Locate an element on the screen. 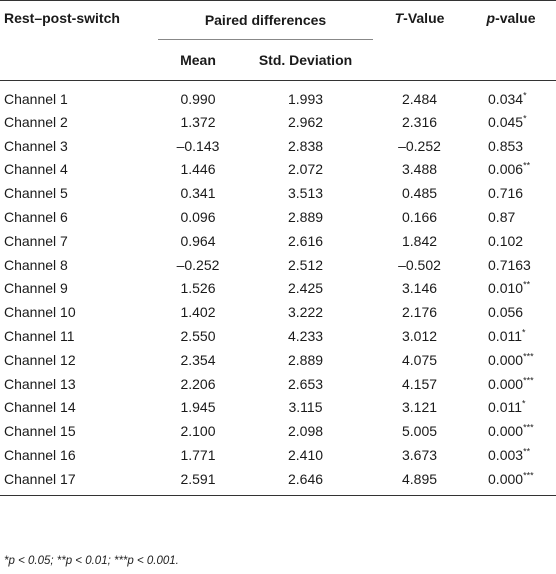 Image resolution: width=556 pixels, height=574 pixels. cell-p-value: 0.102 is located at coordinates (511, 241).